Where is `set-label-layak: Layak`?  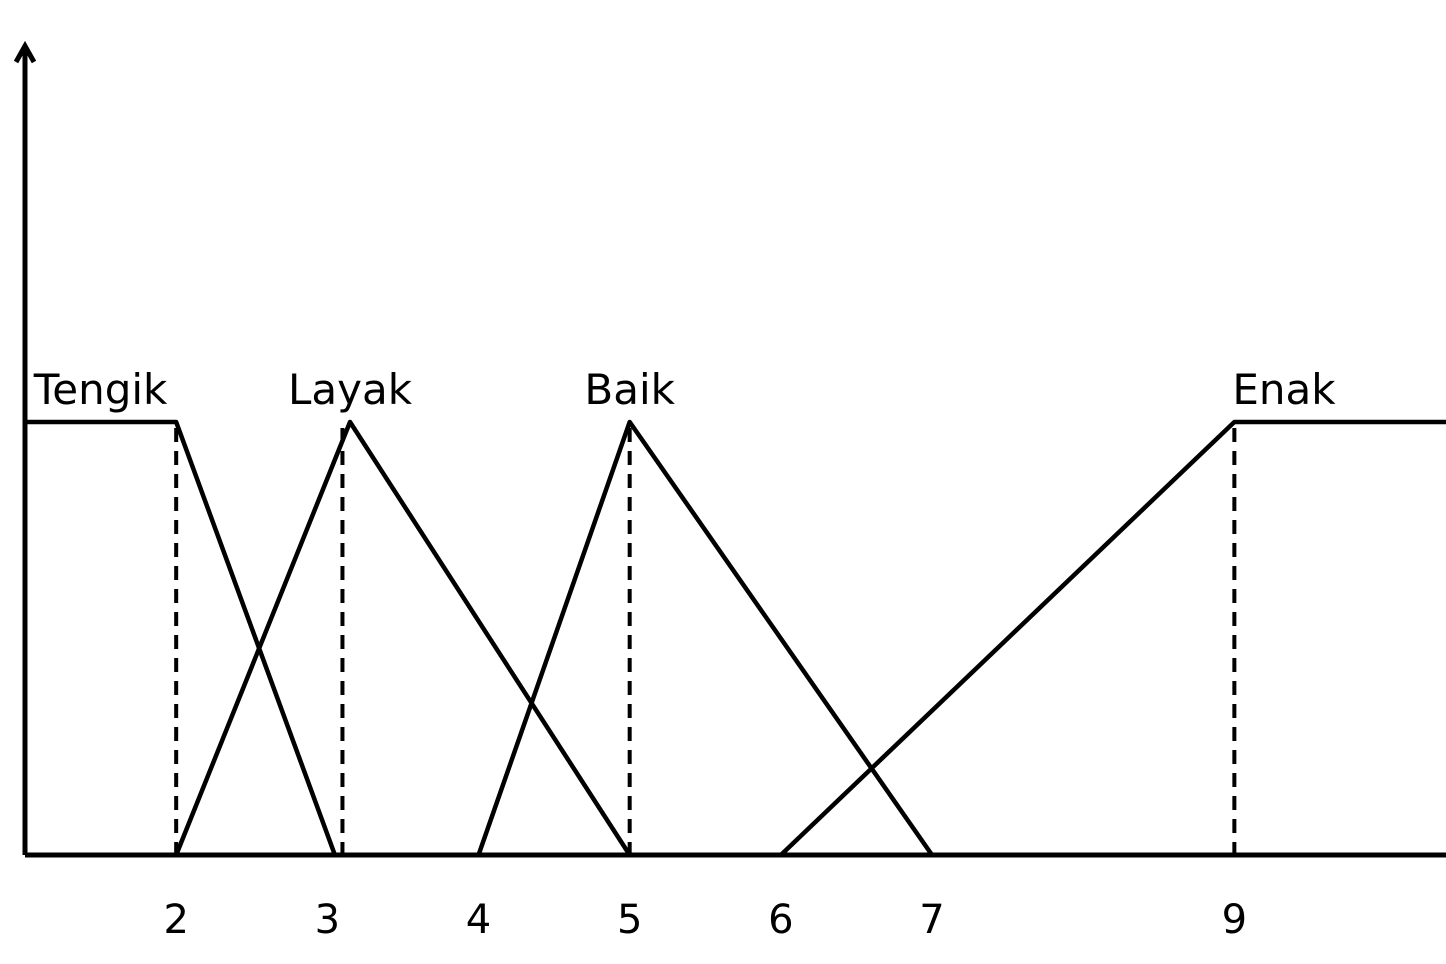
set-label-layak: Layak is located at coordinates (350, 389).